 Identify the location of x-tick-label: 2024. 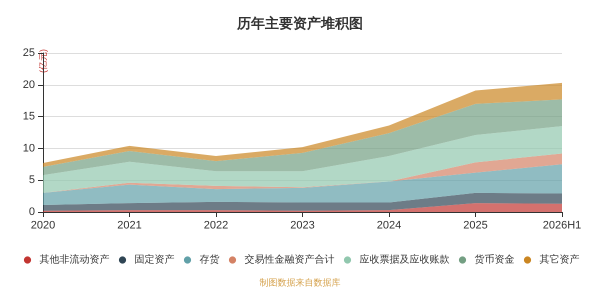
(389, 226).